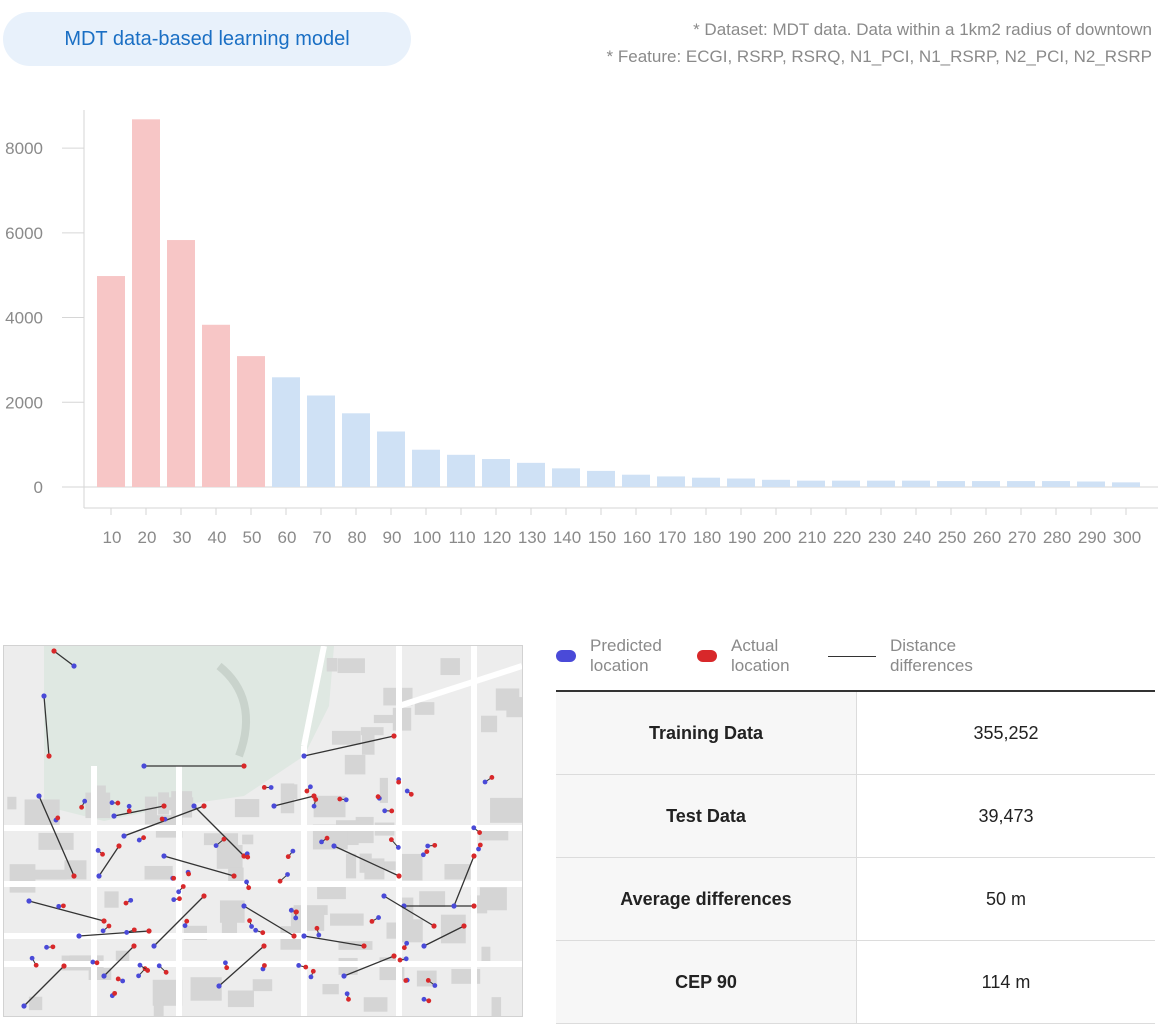 Image resolution: width=1158 pixels, height=1024 pixels. I want to click on y-tick-label: 0, so click(38, 487).